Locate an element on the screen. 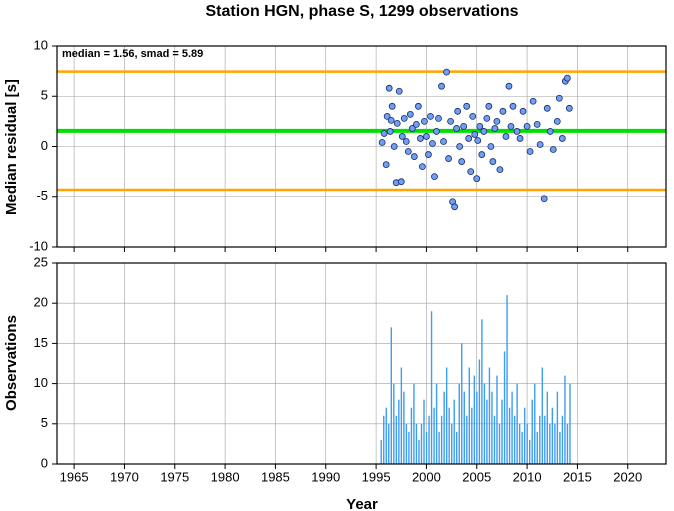 The height and width of the screenshot is (511, 674). y-tick-label: 0 is located at coordinates (44, 462).